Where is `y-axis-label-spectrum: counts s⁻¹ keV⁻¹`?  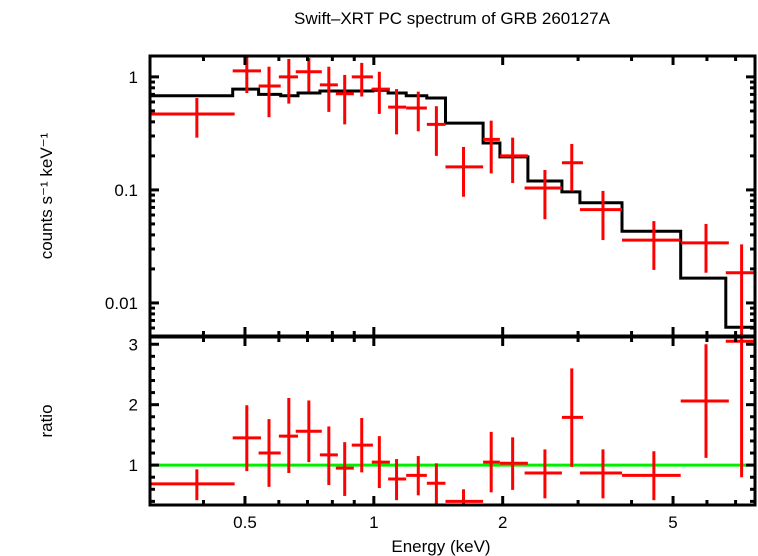 y-axis-label-spectrum: counts s⁻¹ keV⁻¹ is located at coordinates (46, 195).